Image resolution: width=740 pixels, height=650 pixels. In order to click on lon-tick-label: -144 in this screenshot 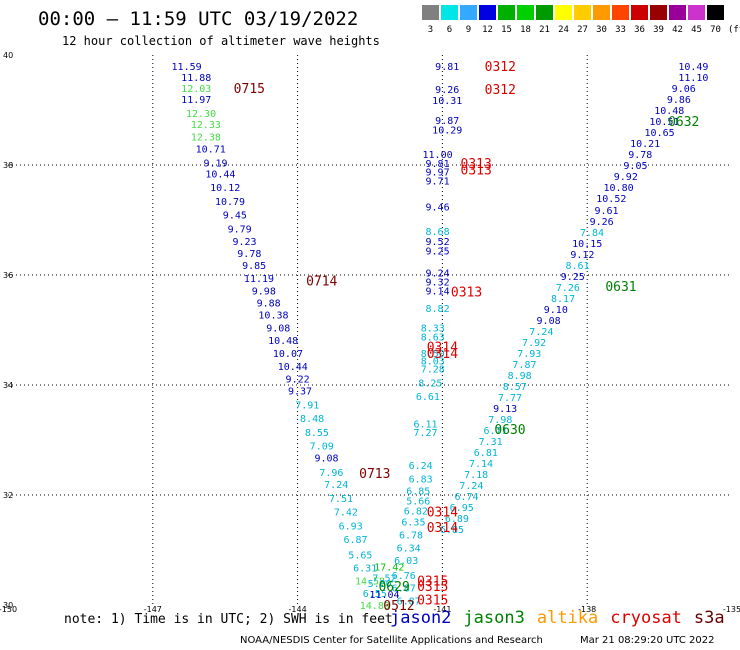, I will do `click(298, 609)`.